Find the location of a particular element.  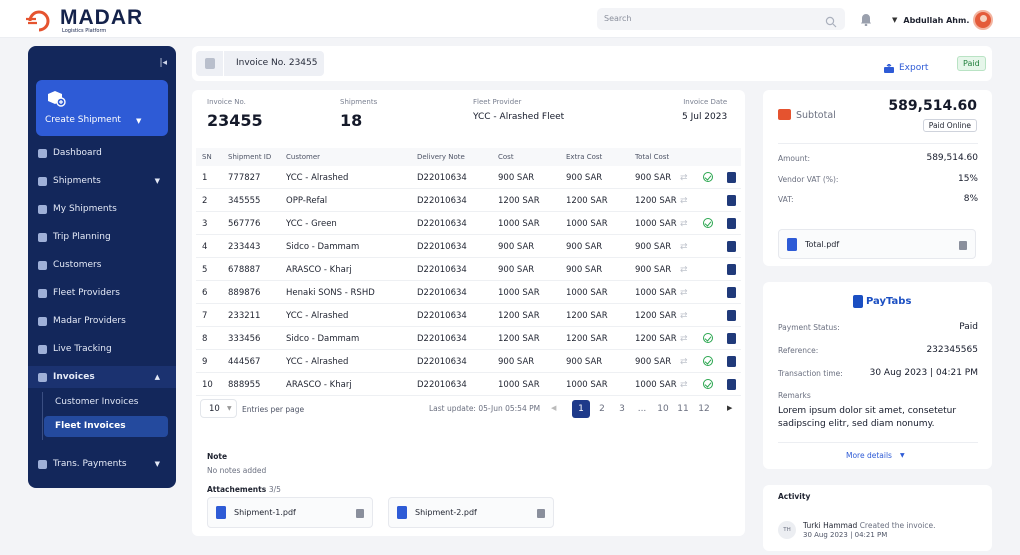

collapse-sidebar-icon: |◂ is located at coordinates (163, 63).